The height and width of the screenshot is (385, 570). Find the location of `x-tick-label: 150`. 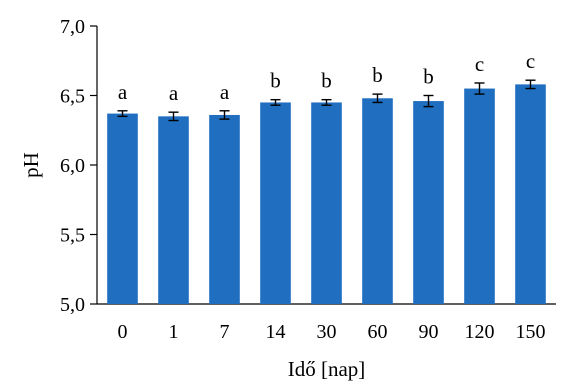

x-tick-label: 150 is located at coordinates (531, 332).